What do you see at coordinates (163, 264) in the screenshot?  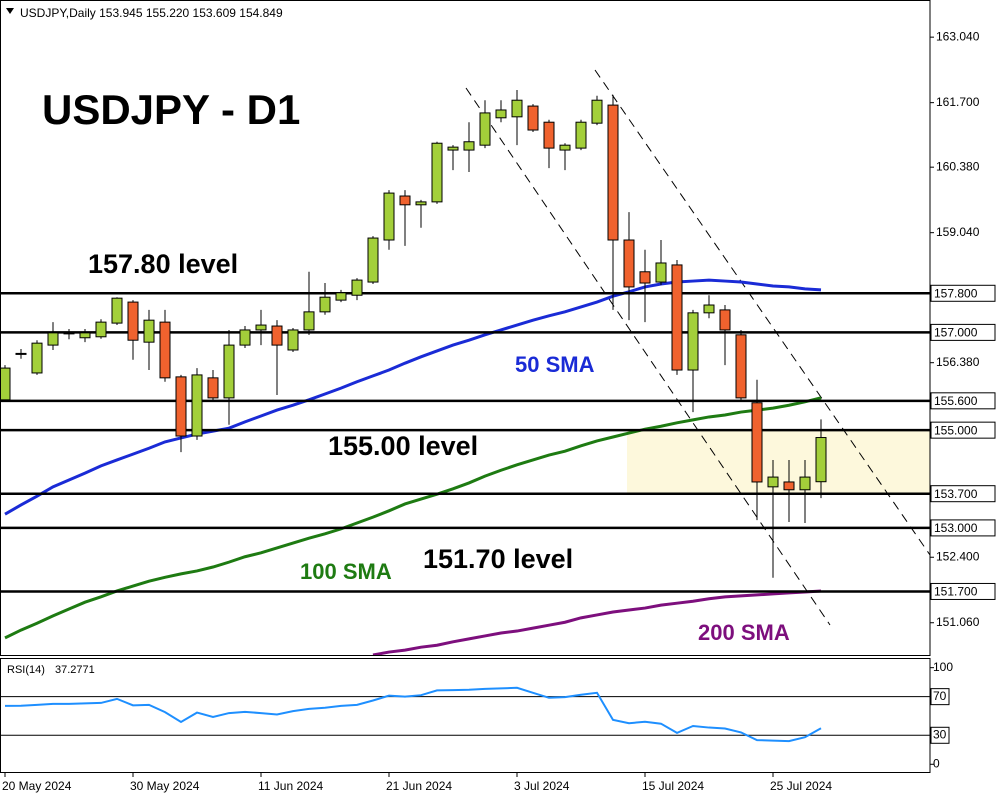 I see `level-note: 157.80 level` at bounding box center [163, 264].